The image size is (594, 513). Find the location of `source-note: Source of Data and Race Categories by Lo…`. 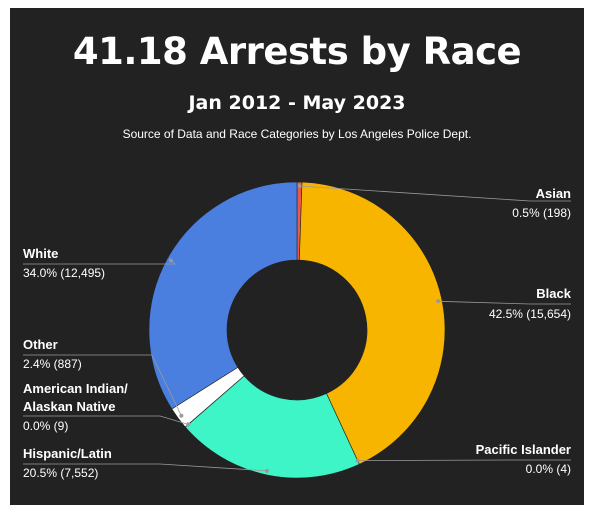

source-note: Source of Data and Race Categories by Lo… is located at coordinates (297, 134).